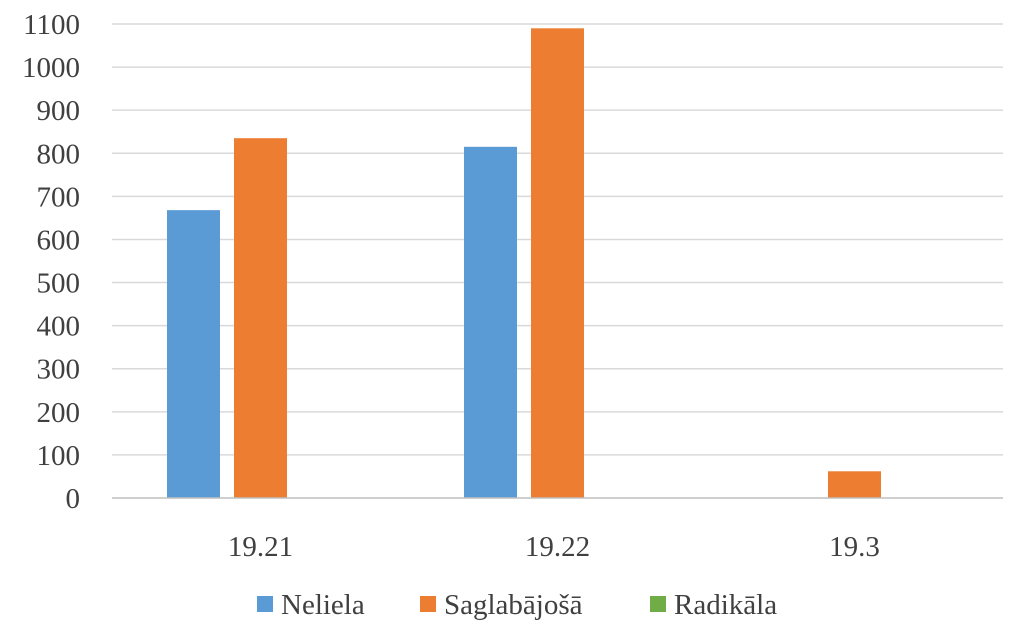 The image size is (1017, 627). I want to click on bar-saglabājošā-19.22, so click(557, 263).